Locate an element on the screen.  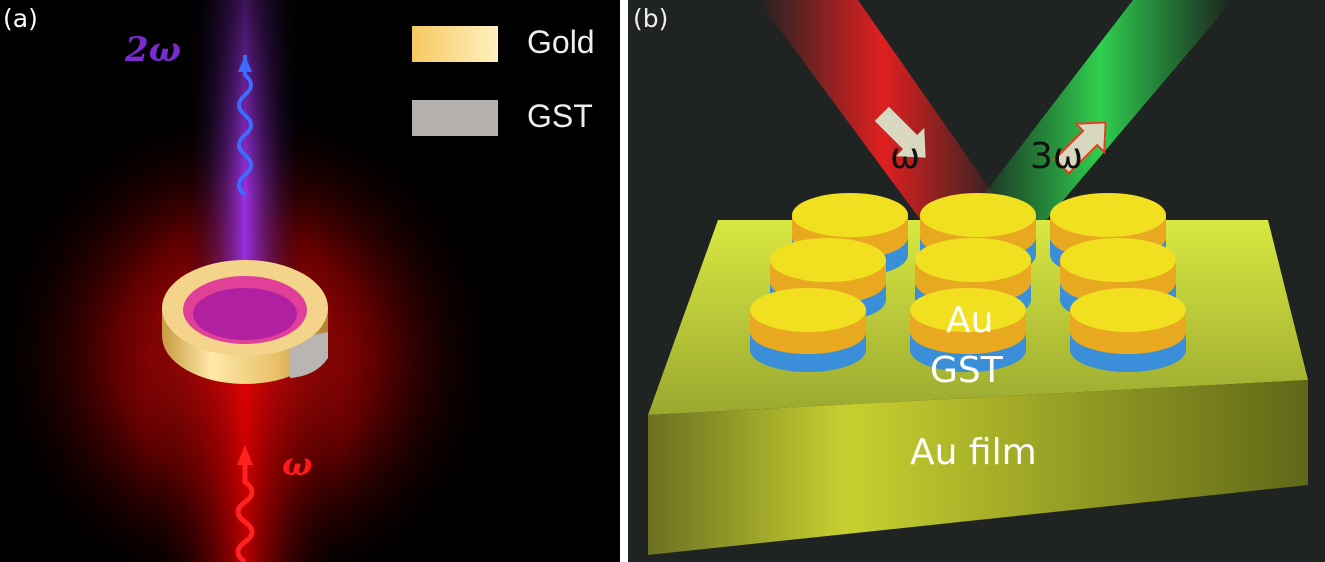
nanodisk-array is located at coordinates (968, 282).